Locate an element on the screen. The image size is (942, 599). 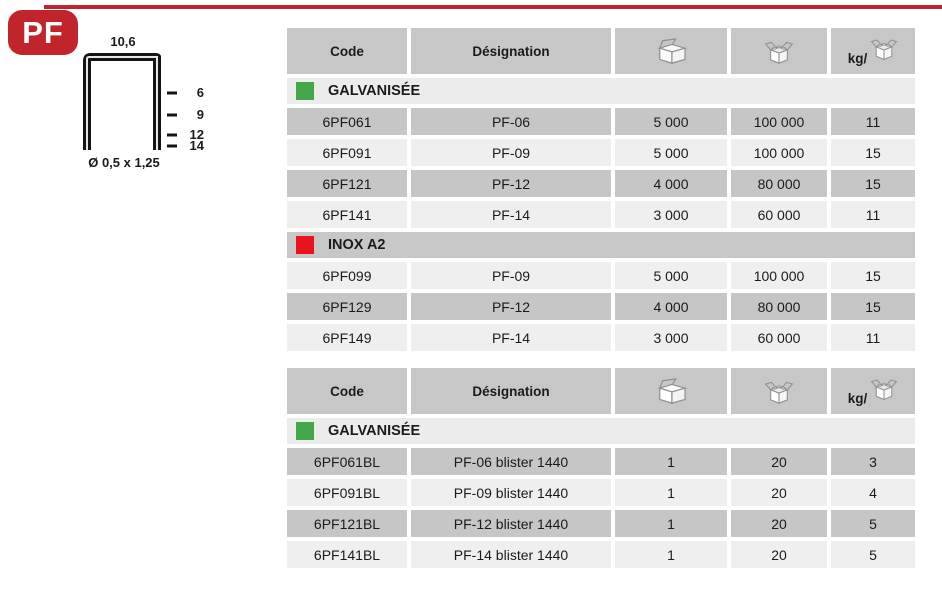
code-cell: 6PF091BL is located at coordinates (347, 492).